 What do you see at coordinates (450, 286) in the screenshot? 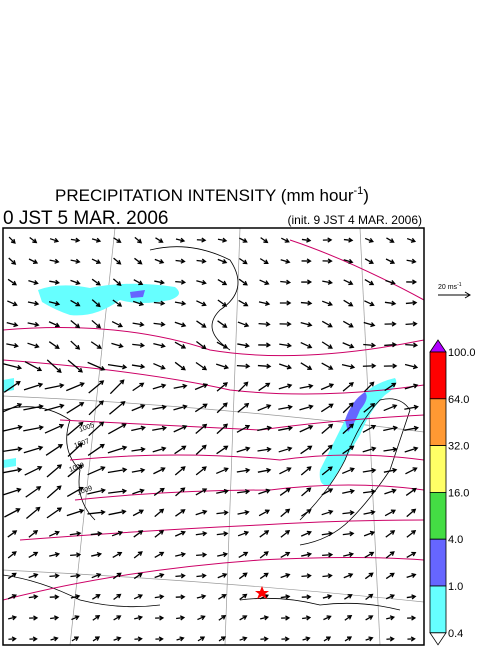
I see `wind-scale-label: 20 ms-1` at bounding box center [450, 286].